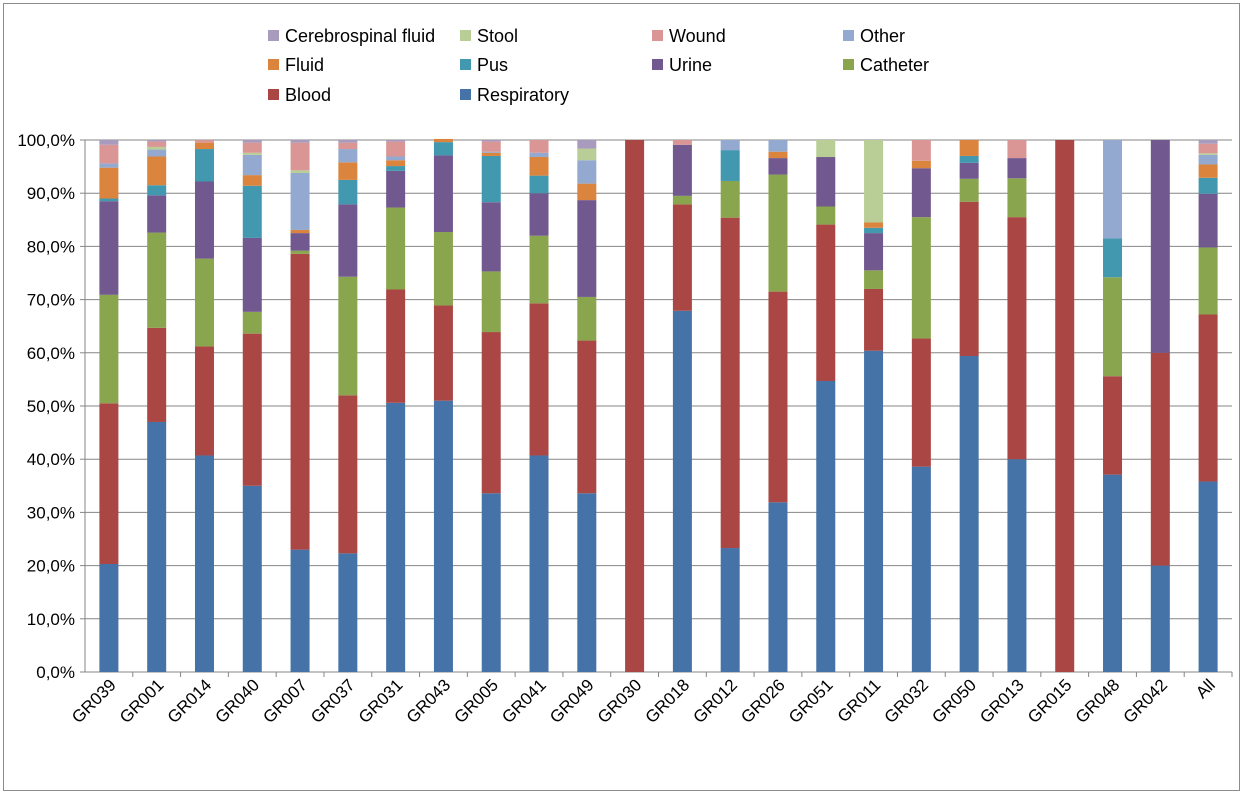  I want to click on y-tick-label: 90,0%, so click(51, 193).